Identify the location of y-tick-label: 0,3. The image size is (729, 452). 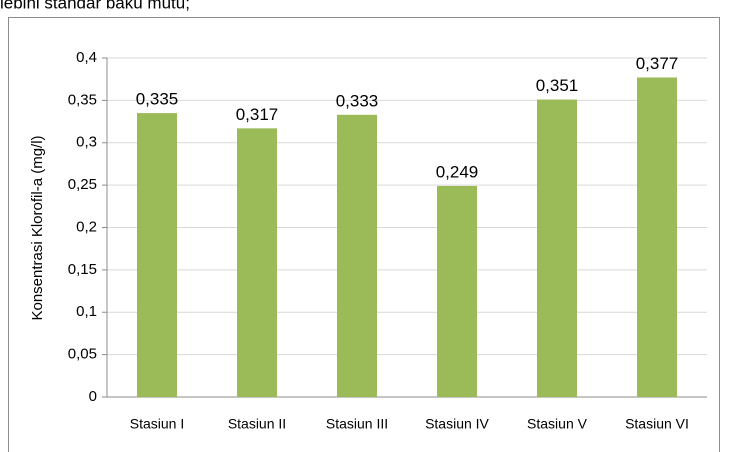
(86, 142).